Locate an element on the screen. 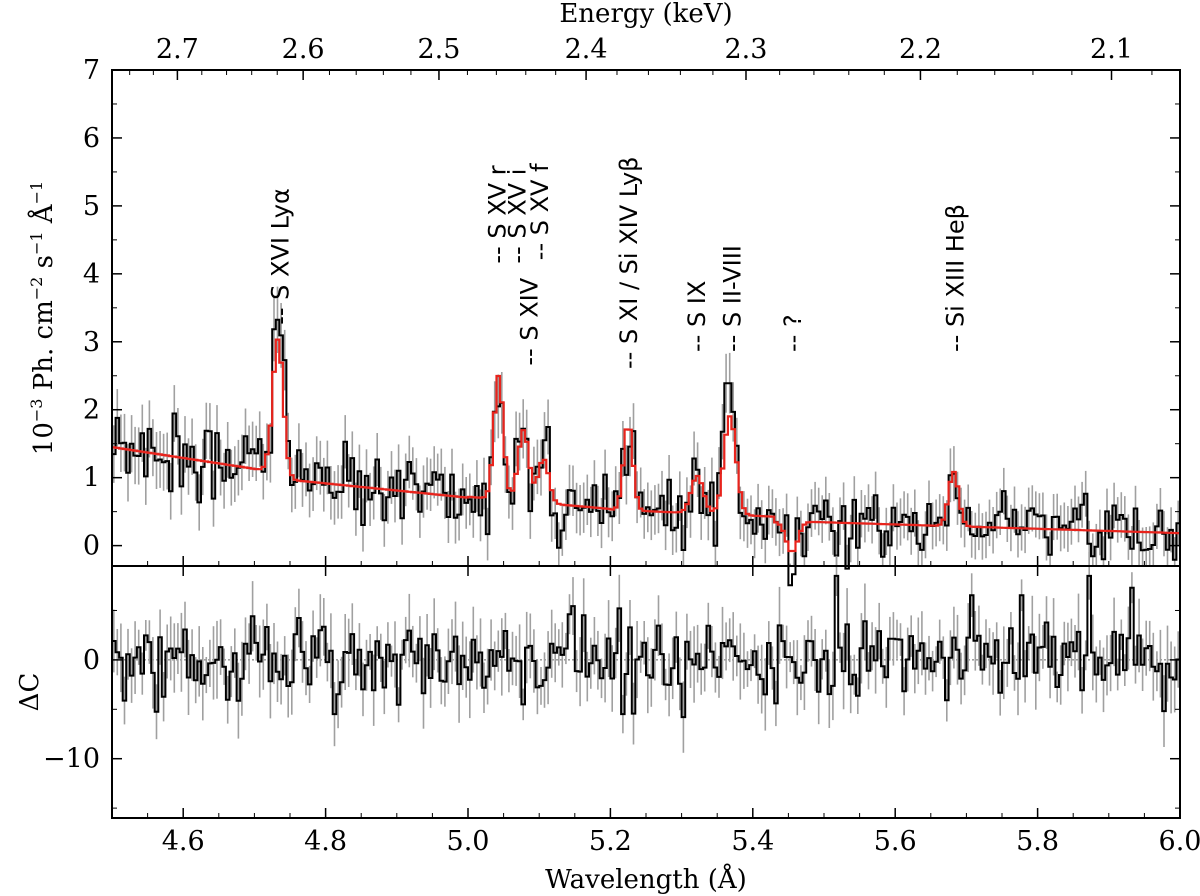 The image size is (1200, 896). line-label: -- S XI / Si XIV Lyβ is located at coordinates (629, 263).